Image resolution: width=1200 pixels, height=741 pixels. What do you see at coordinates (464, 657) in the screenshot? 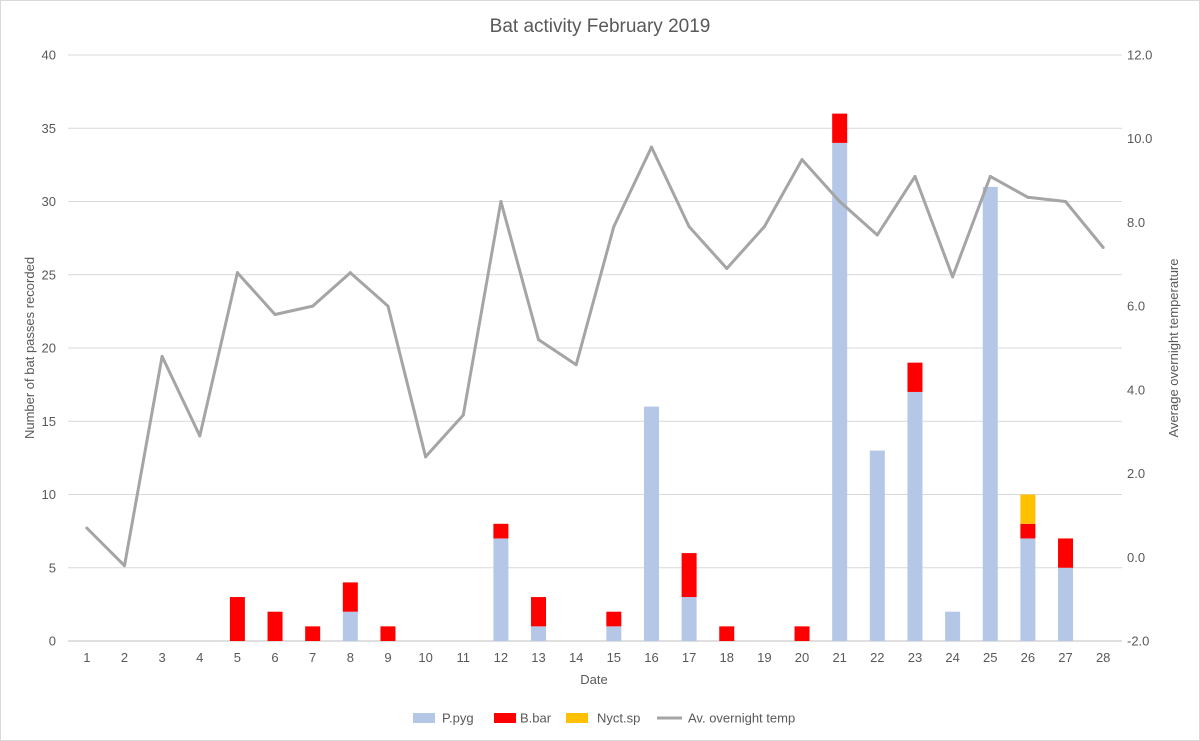
I see `x-tick-label: 11` at bounding box center [464, 657].